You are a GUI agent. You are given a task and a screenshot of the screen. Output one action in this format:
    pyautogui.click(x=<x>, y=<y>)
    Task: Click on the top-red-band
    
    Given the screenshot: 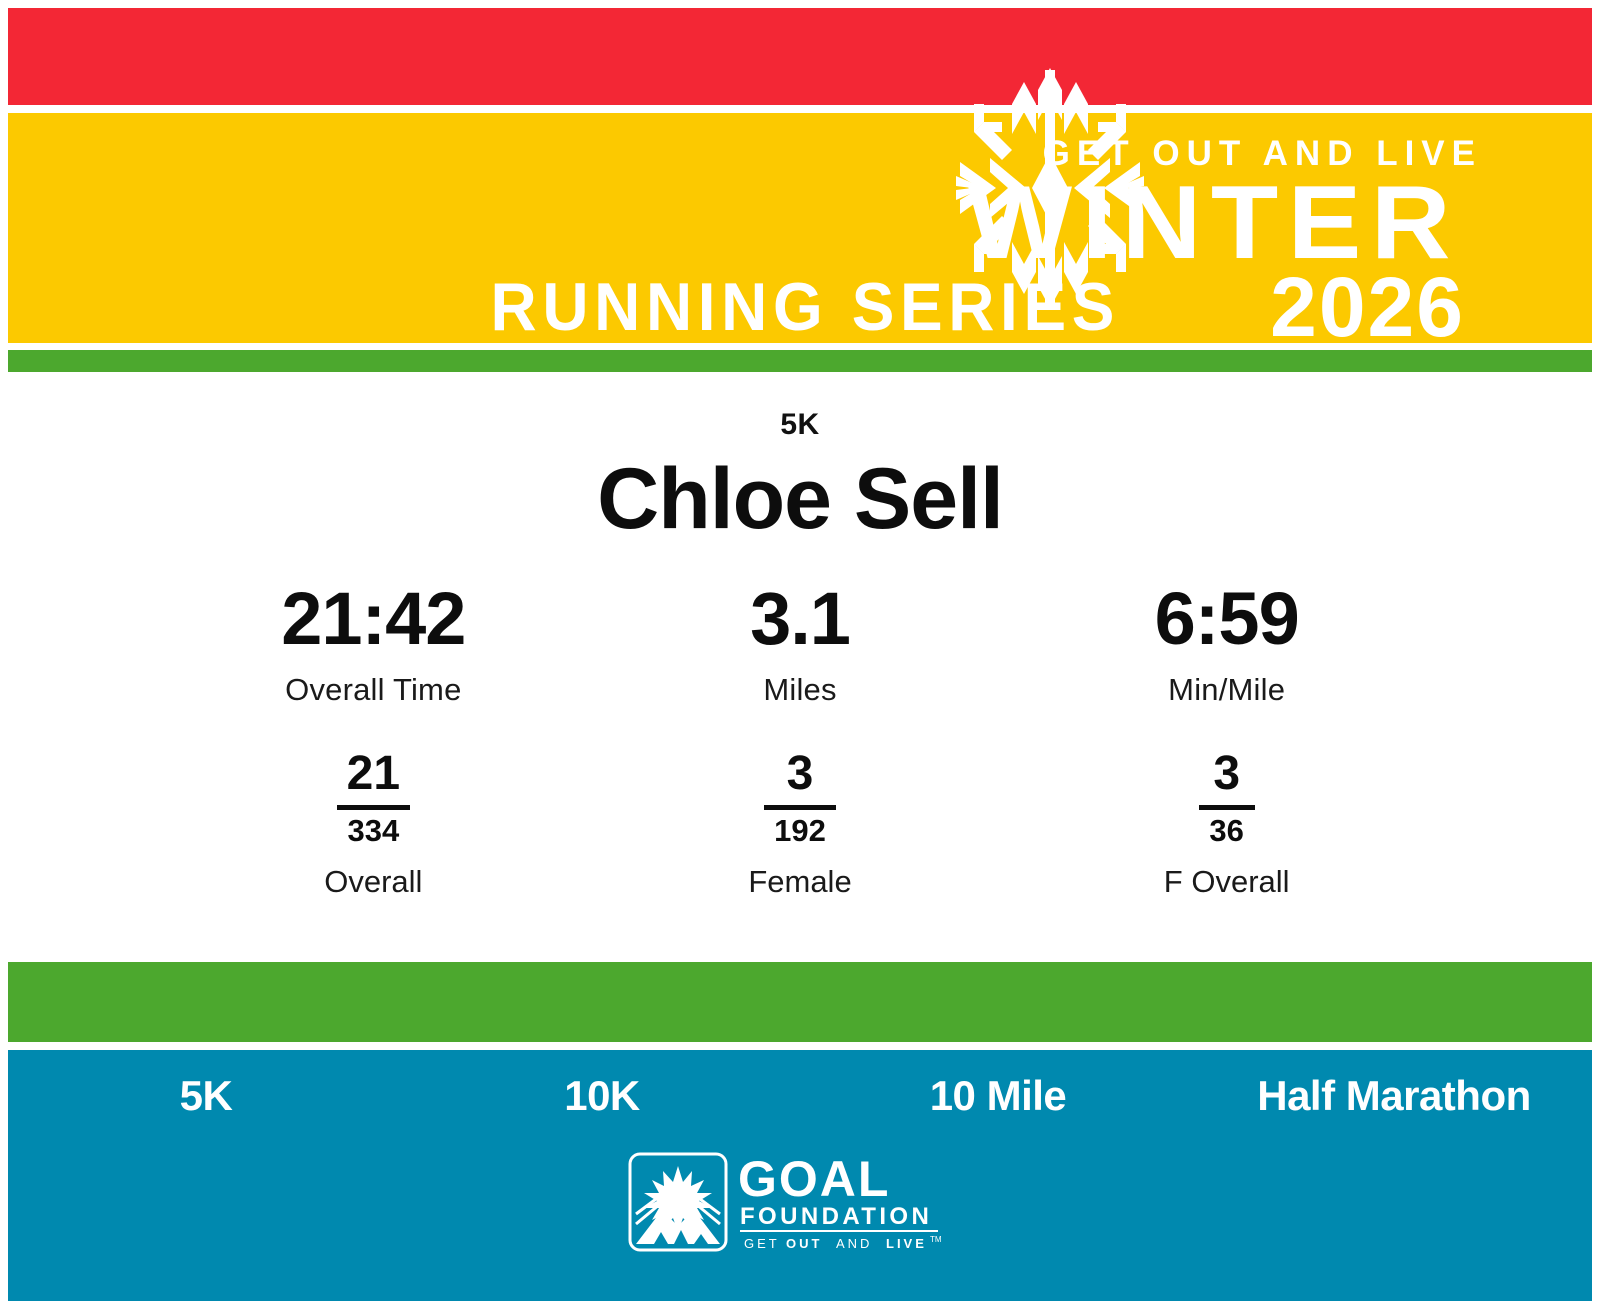 What is the action you would take?
    pyautogui.click(x=800, y=56)
    